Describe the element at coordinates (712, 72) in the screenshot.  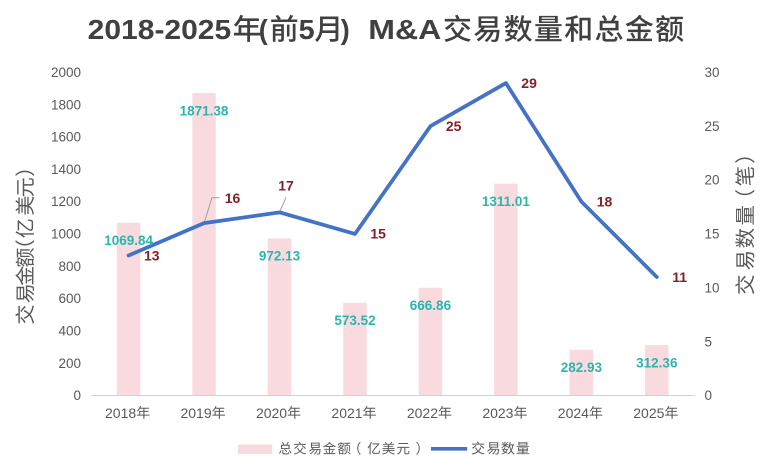
I see `svg-text: 30` at that location.